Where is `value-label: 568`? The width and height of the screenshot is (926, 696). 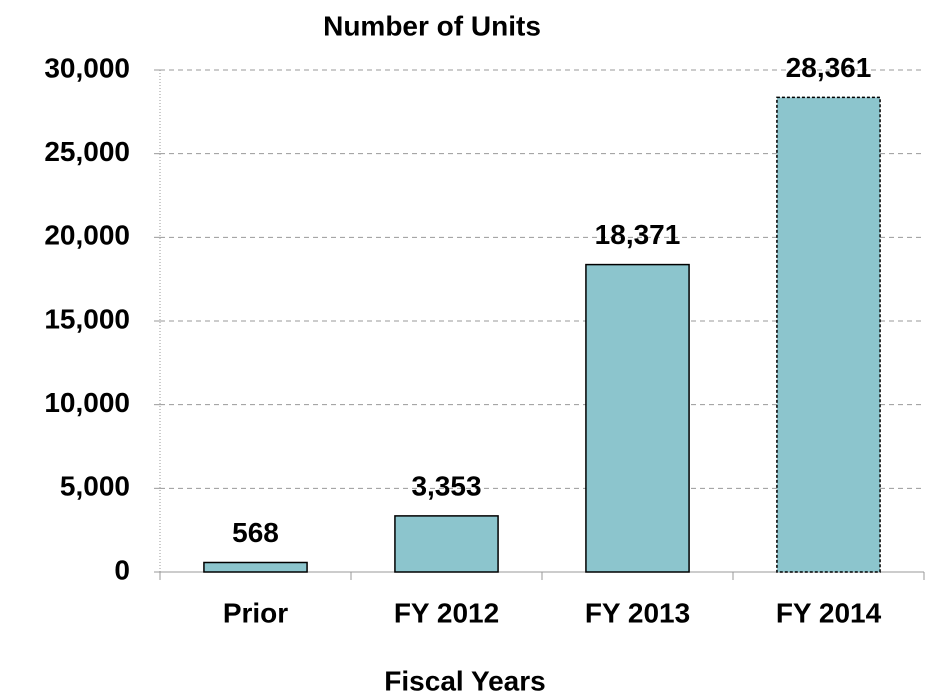 value-label: 568 is located at coordinates (255, 532).